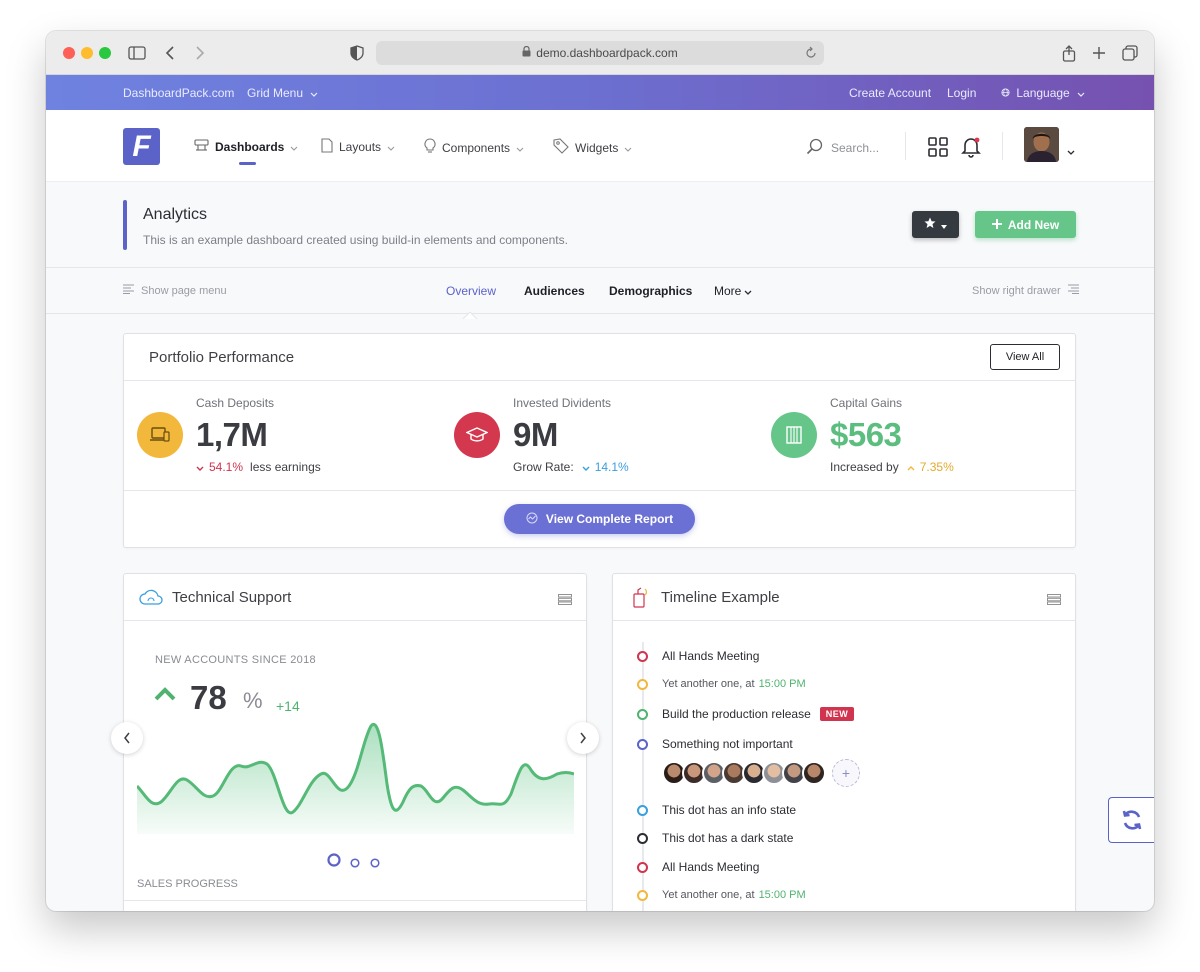 This screenshot has height=972, width=1200. What do you see at coordinates (430, 147) in the screenshot?
I see `lightbulb-icon` at bounding box center [430, 147].